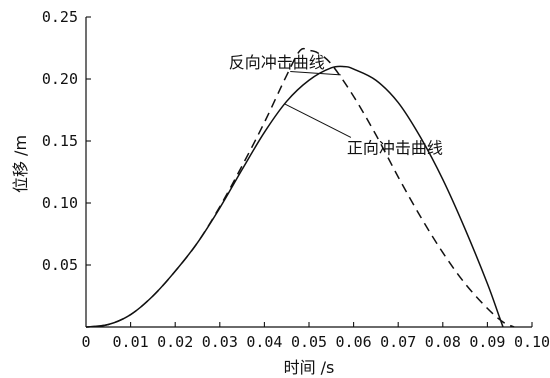 This screenshot has height=378, width=550. What do you see at coordinates (60, 17) in the screenshot?
I see `y-tick-label: 0.25` at bounding box center [60, 17].